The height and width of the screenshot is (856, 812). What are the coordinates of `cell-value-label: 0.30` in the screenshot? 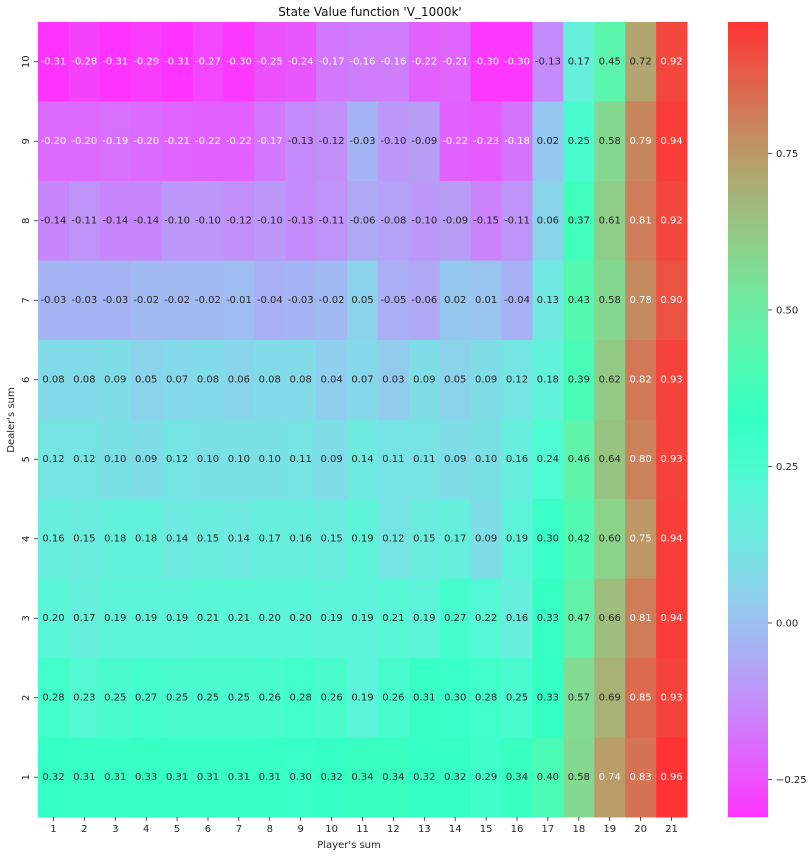 It's located at (301, 777).